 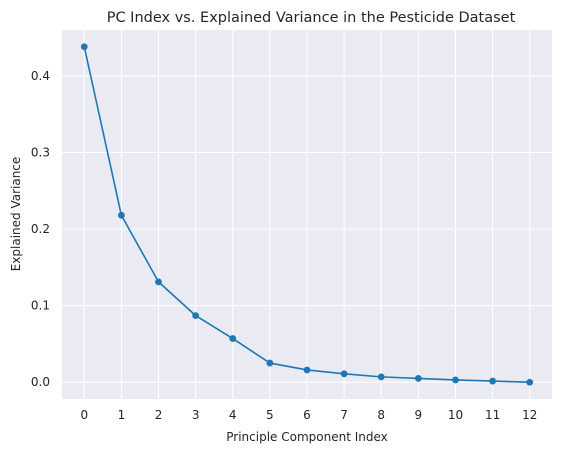 I want to click on x-axis-label: Principle Component Index, so click(x=307, y=437).